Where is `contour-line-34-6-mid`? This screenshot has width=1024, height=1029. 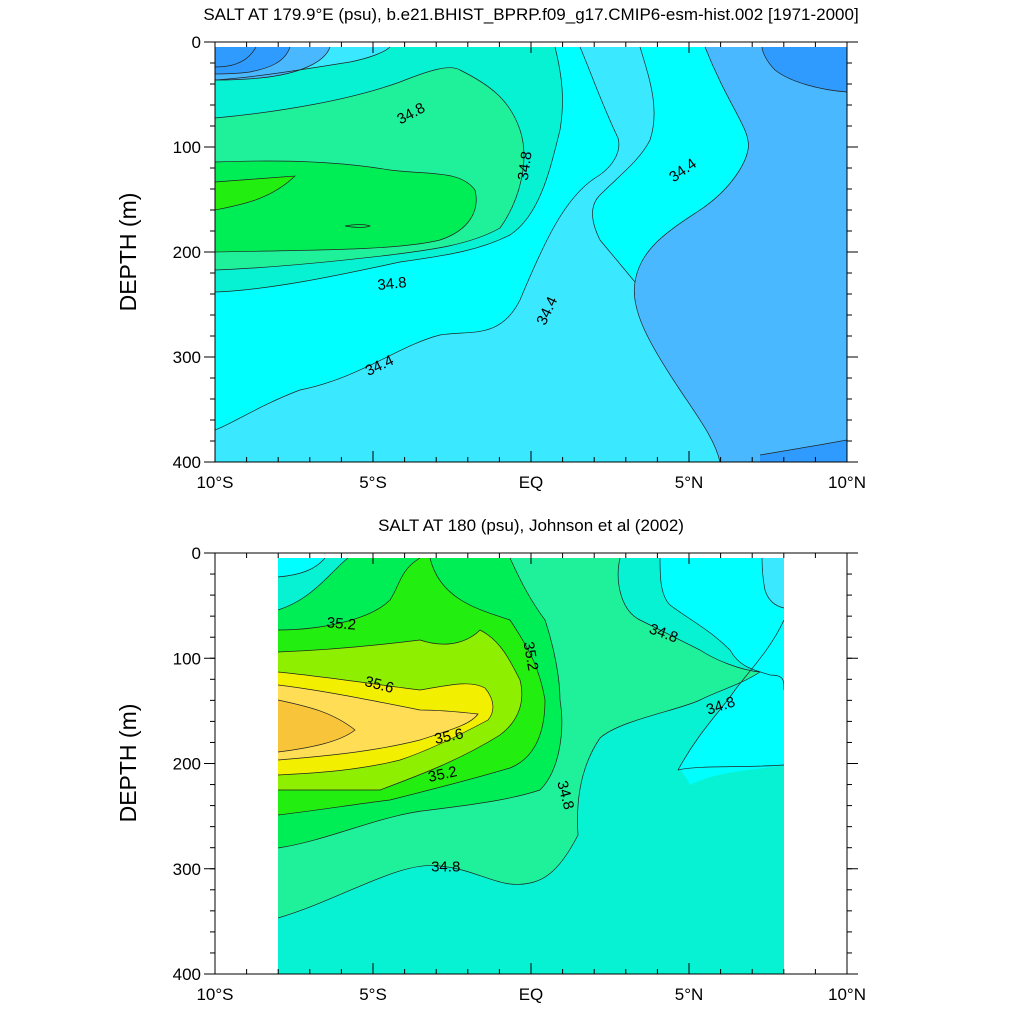 contour-line-34-6-mid is located at coordinates (730, 695).